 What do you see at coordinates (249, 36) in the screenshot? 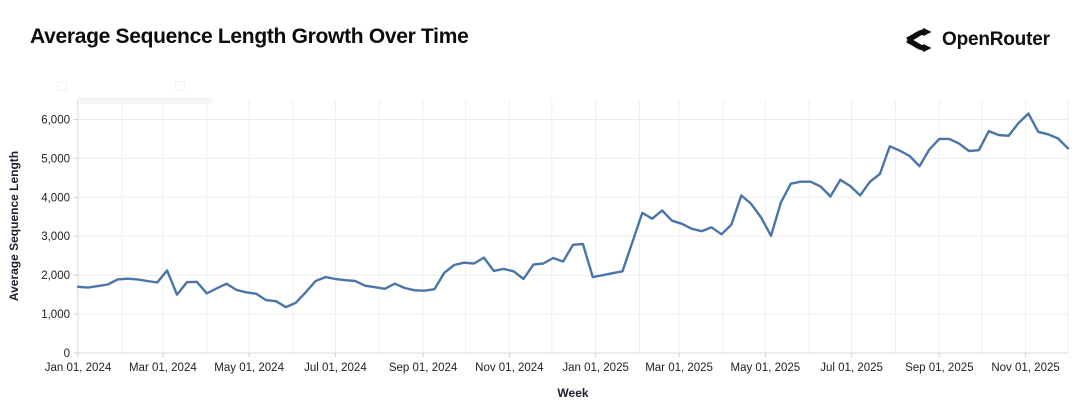
I see `chart-title: Average Sequence Length Growth Over Time` at bounding box center [249, 36].